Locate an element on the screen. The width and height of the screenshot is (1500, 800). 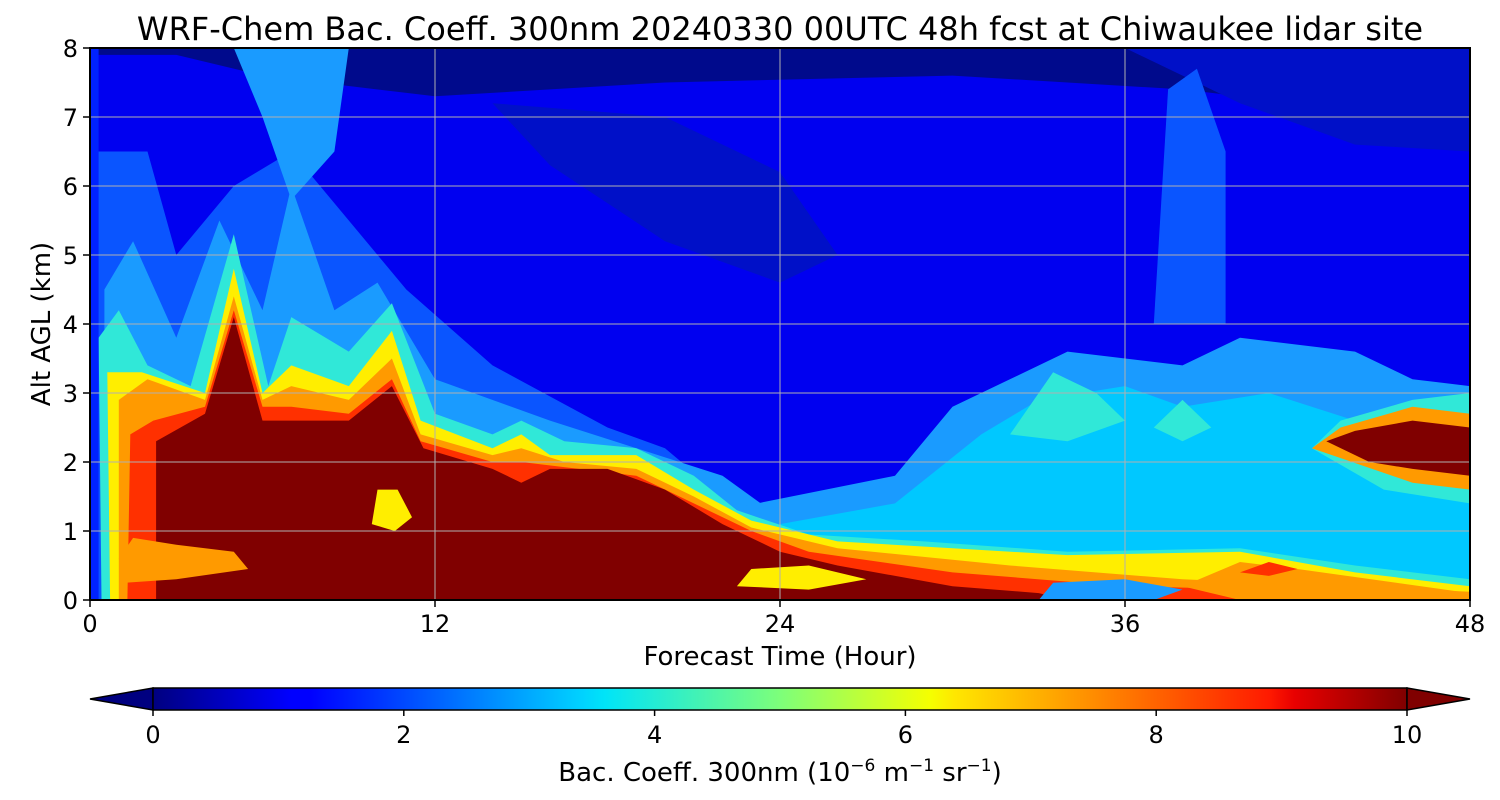
colorbar-tick-label: 10 is located at coordinates (1407, 735).